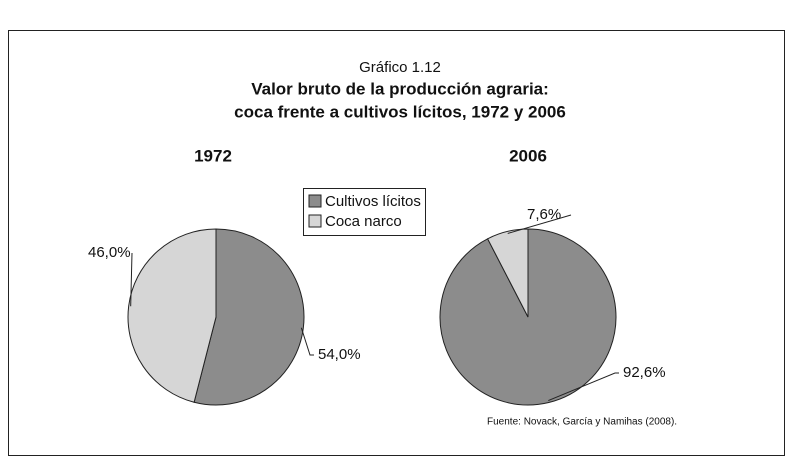  Describe the element at coordinates (400, 88) in the screenshot. I see `chart-title: Valor bruto de la producción agraria:` at that location.